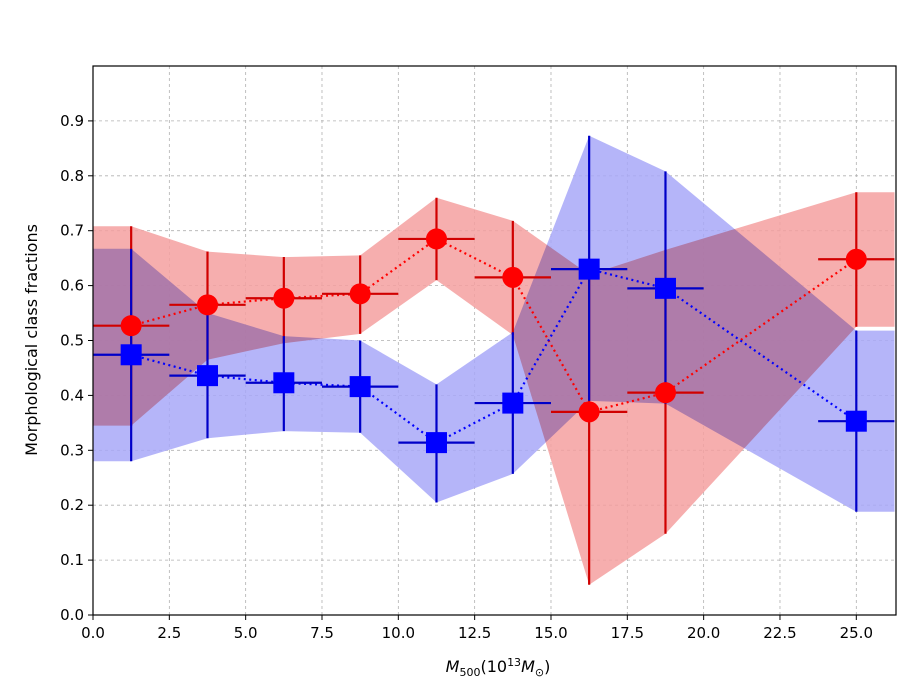 This screenshot has height=692, width=907. I want to click on x-axis-label: M500(1013M⊙), so click(498, 667).